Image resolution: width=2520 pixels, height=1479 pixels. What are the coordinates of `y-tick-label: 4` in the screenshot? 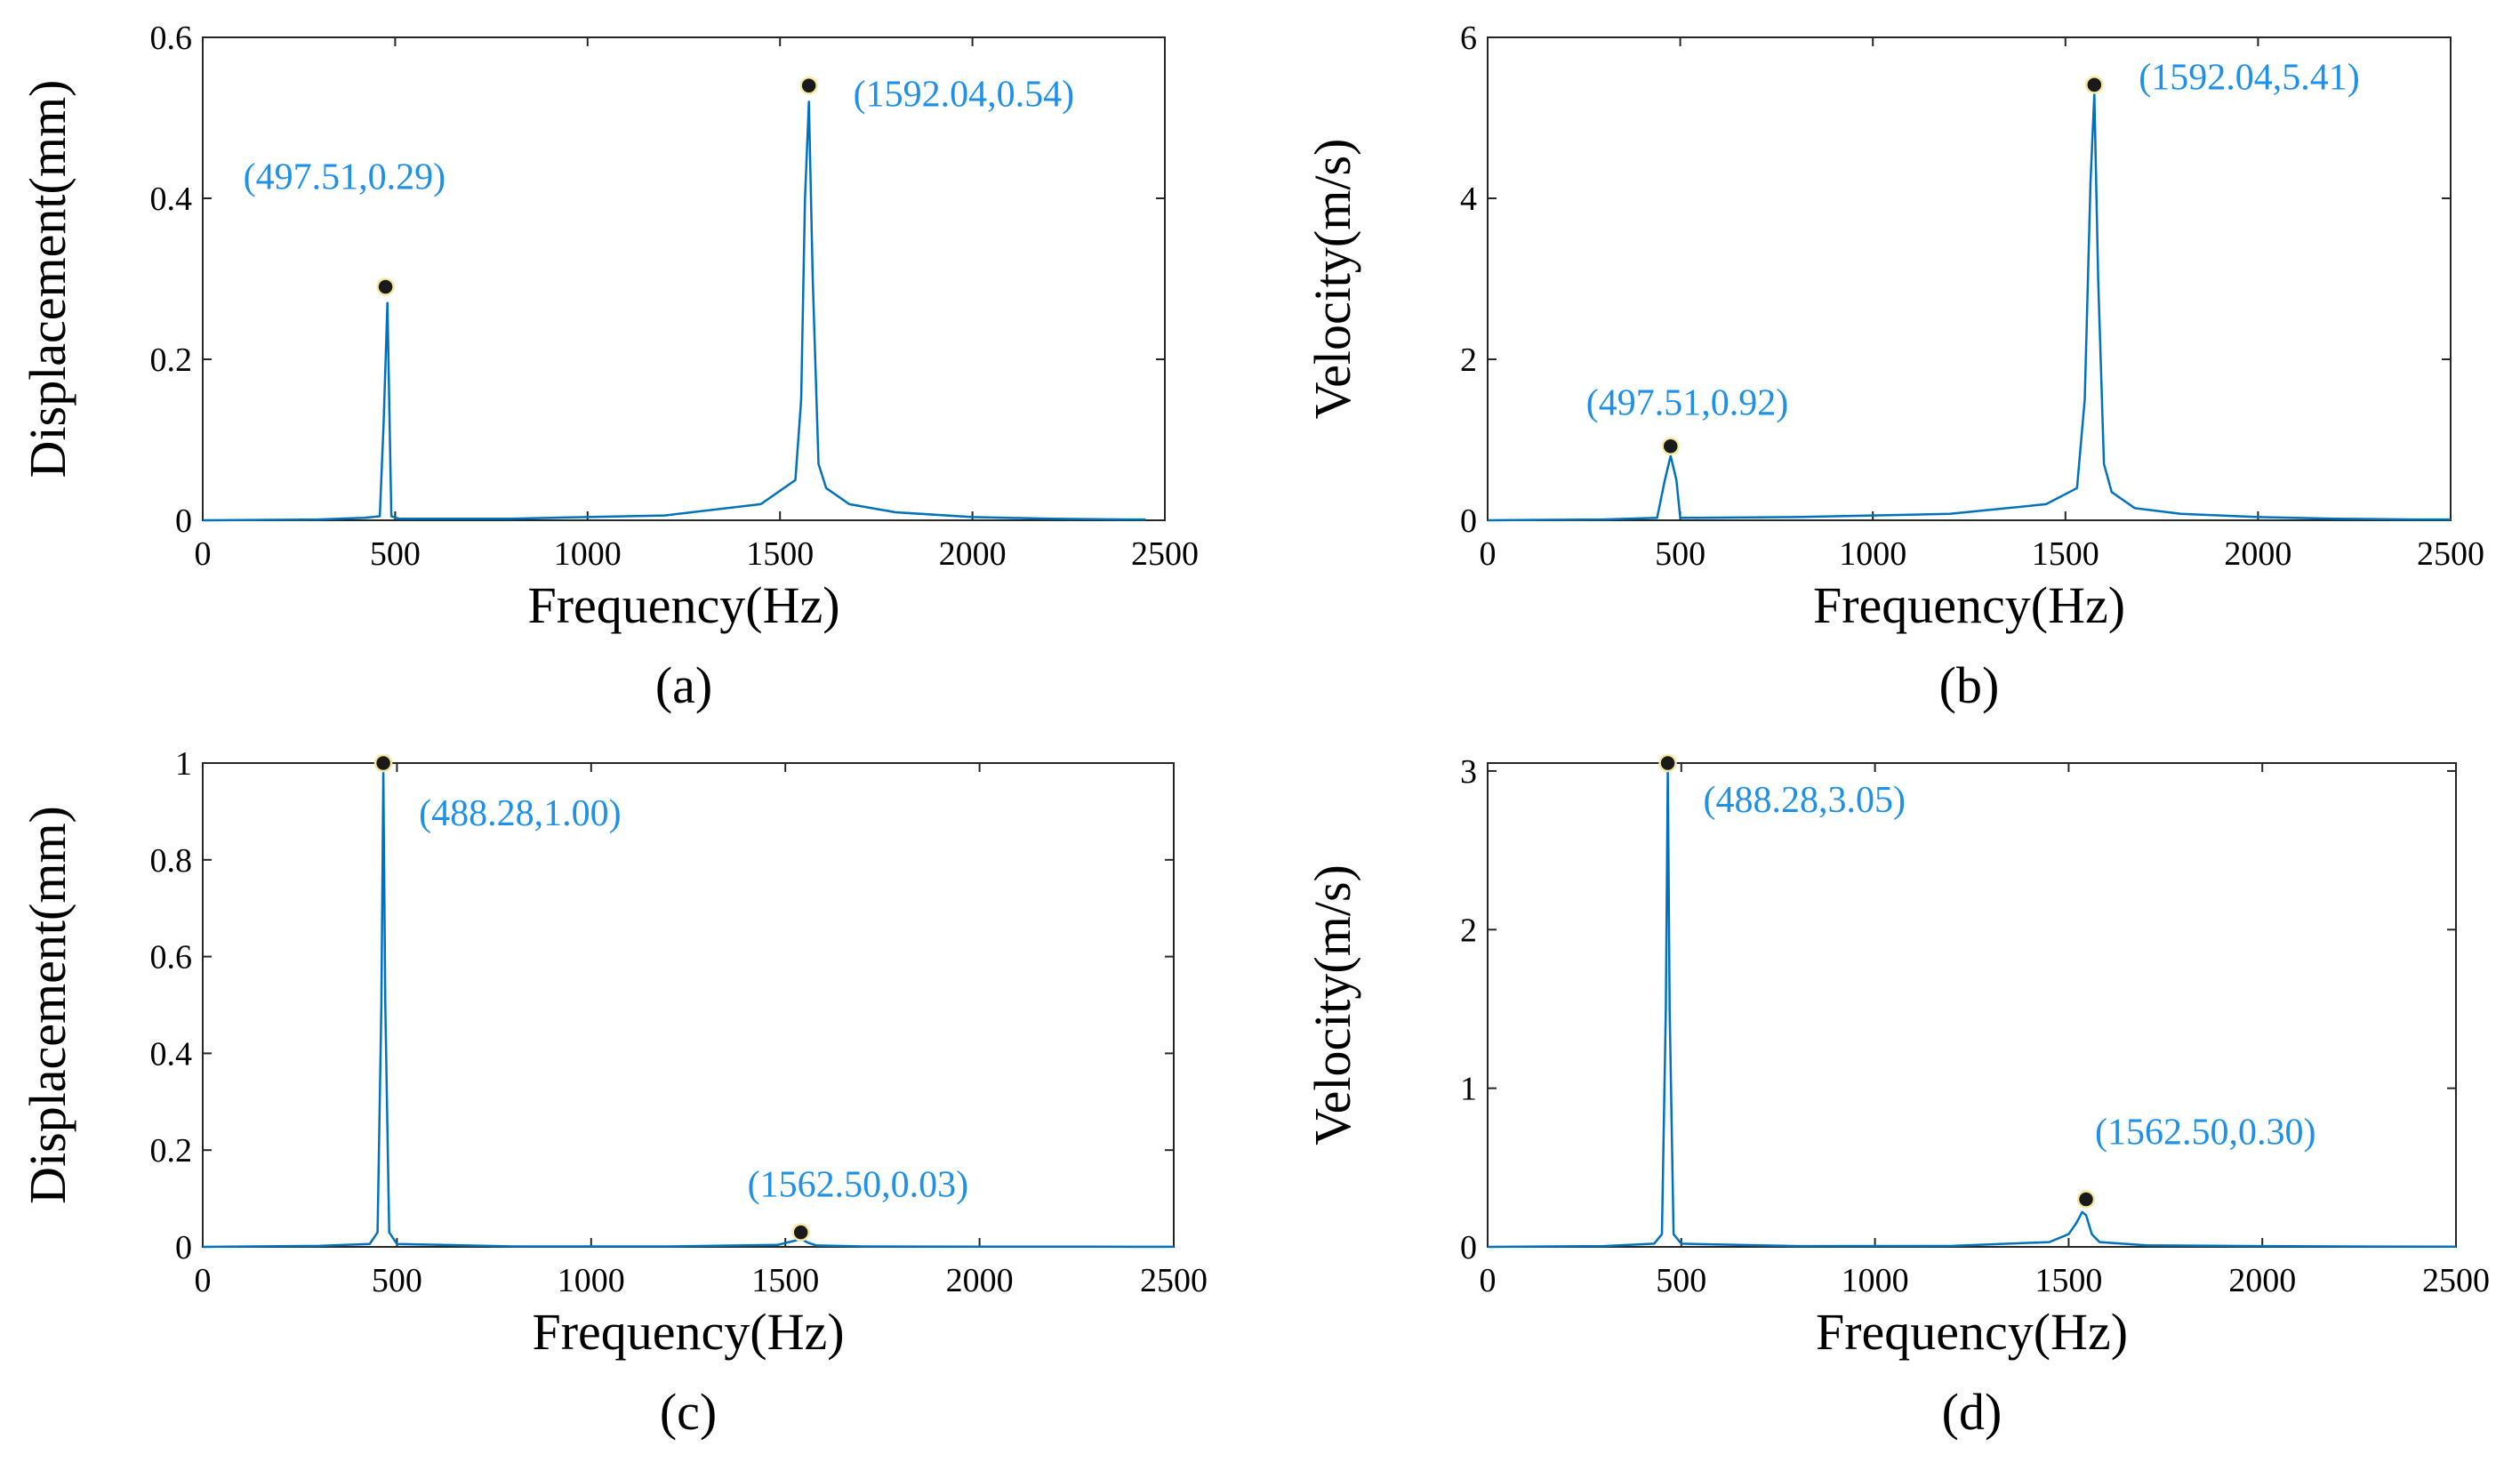 It's located at (1469, 200).